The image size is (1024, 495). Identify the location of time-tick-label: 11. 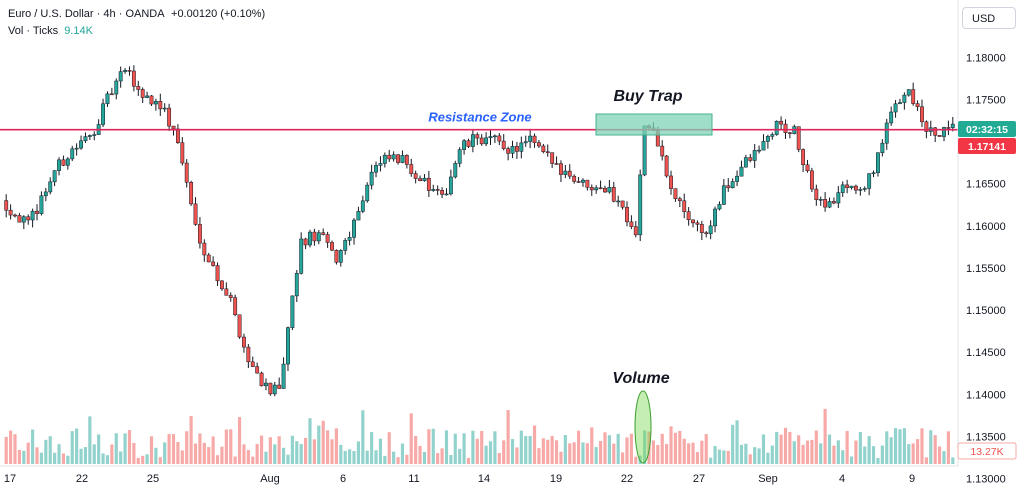
(413, 479).